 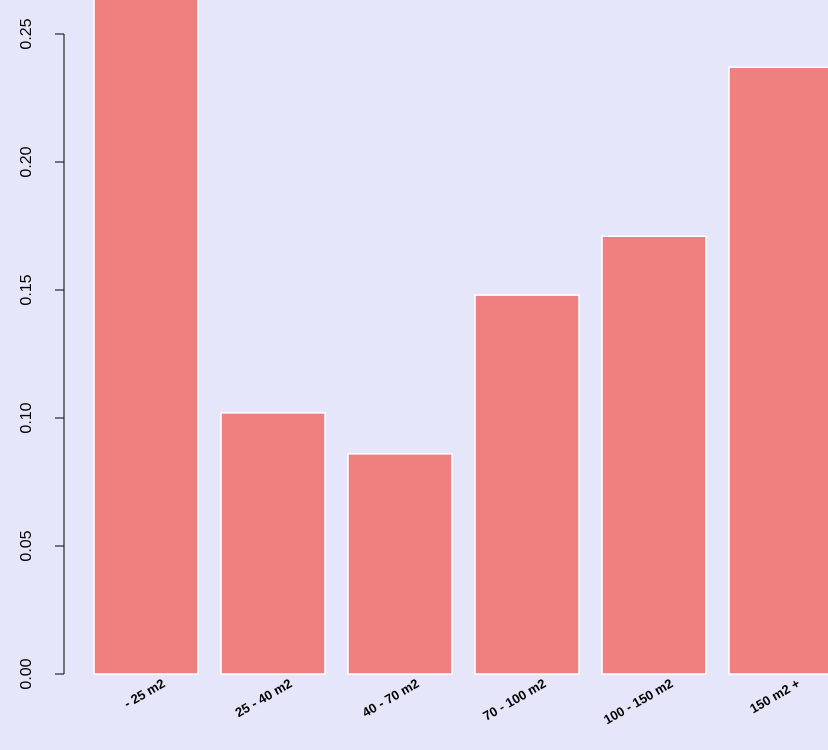 I want to click on x-category-label-0: - 25 m2, so click(x=144, y=693).